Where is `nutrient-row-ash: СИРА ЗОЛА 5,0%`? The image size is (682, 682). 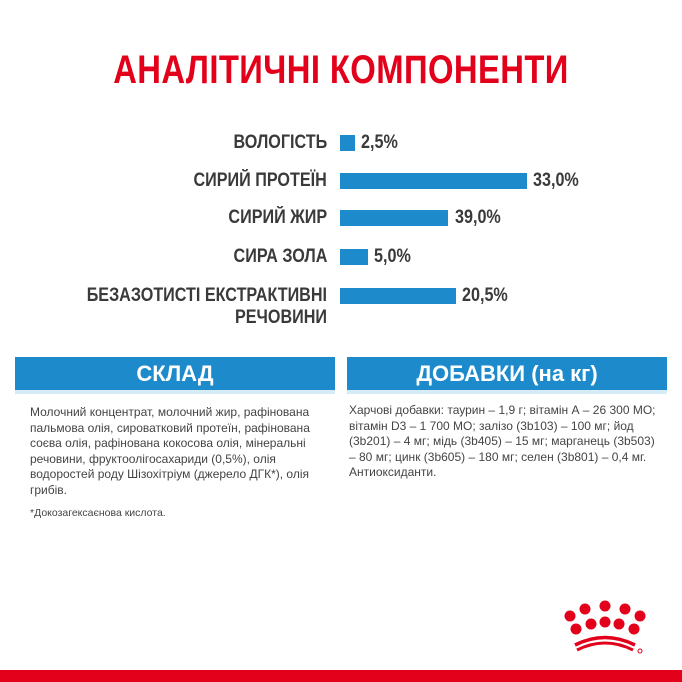 nutrient-row-ash: СИРА ЗОЛА 5,0% is located at coordinates (341, 257).